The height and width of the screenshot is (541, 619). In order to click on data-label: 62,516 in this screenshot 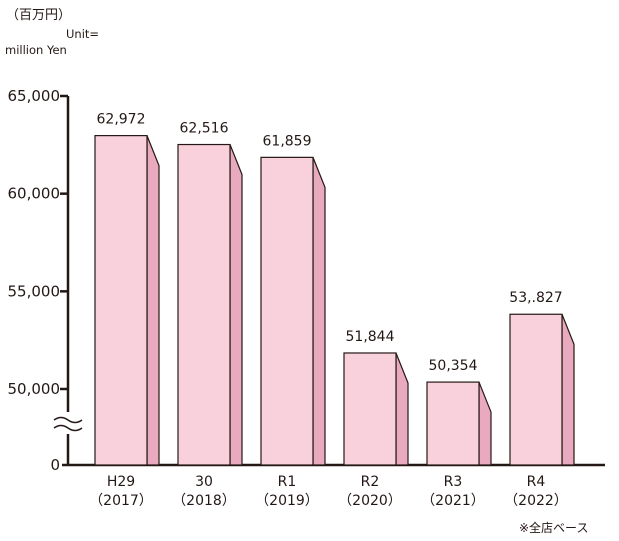, I will do `click(204, 129)`.